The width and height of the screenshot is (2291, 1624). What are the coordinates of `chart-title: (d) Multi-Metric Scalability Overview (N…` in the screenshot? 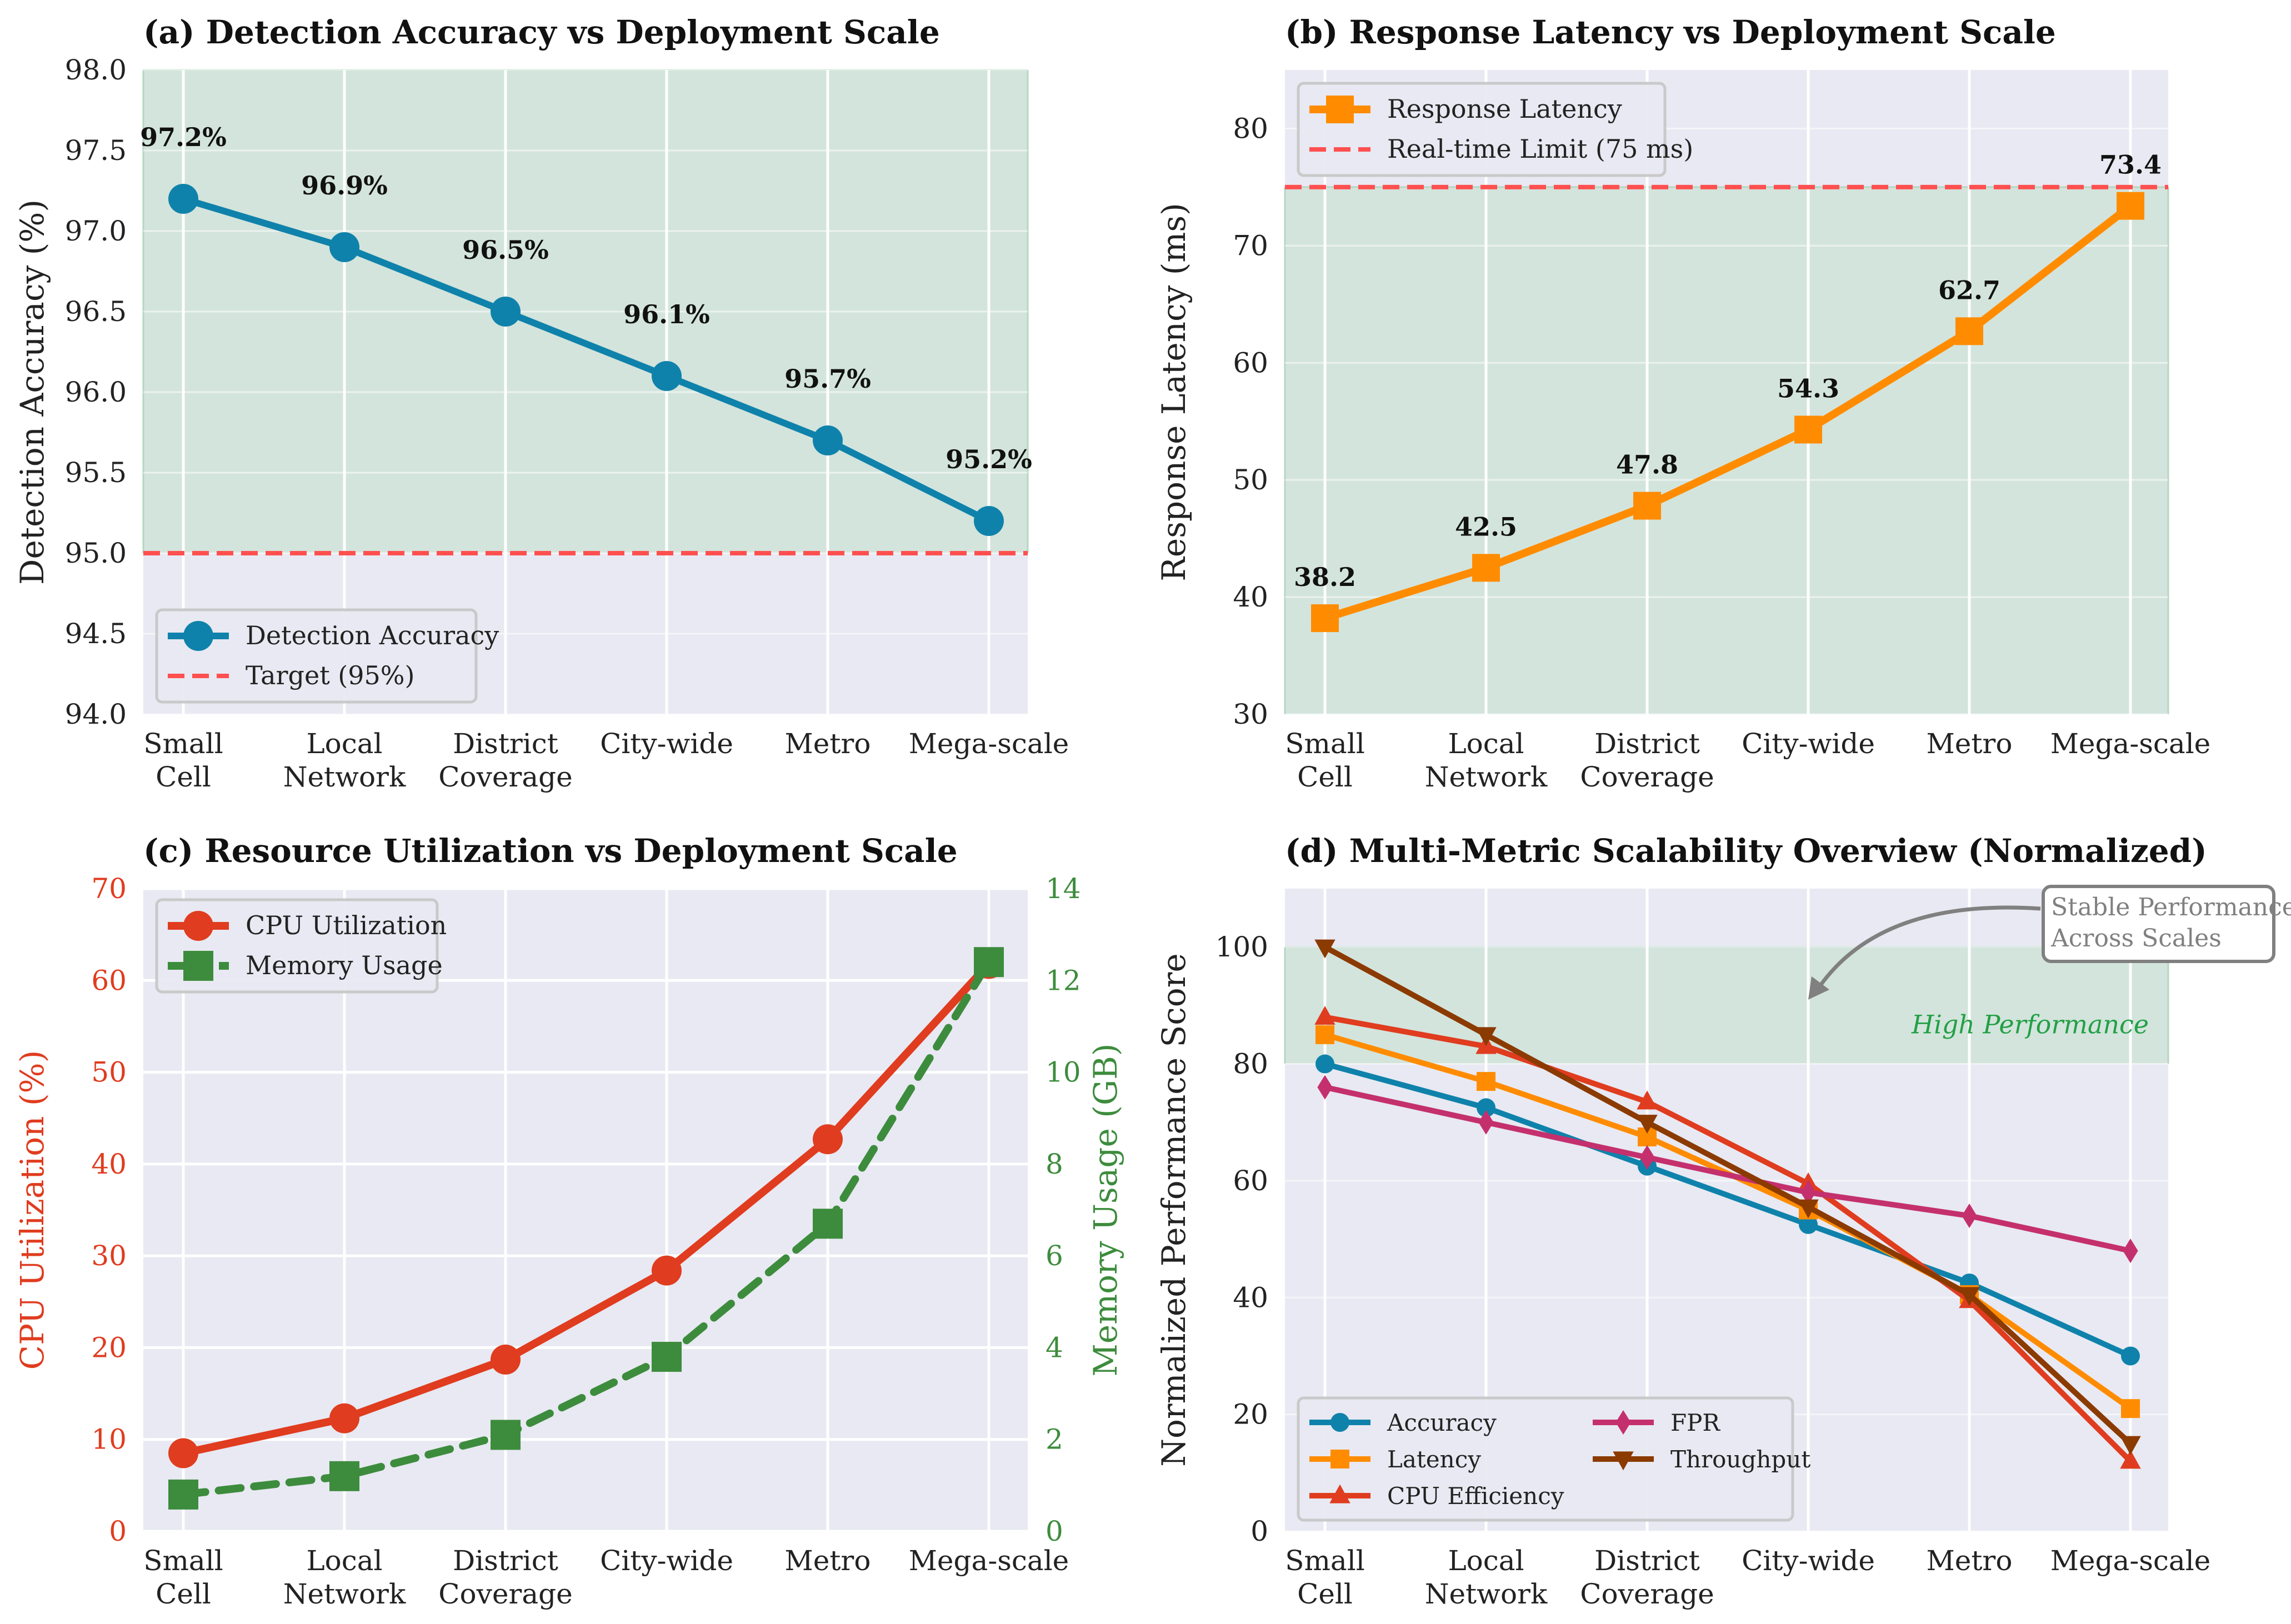 It's located at (1746, 851).